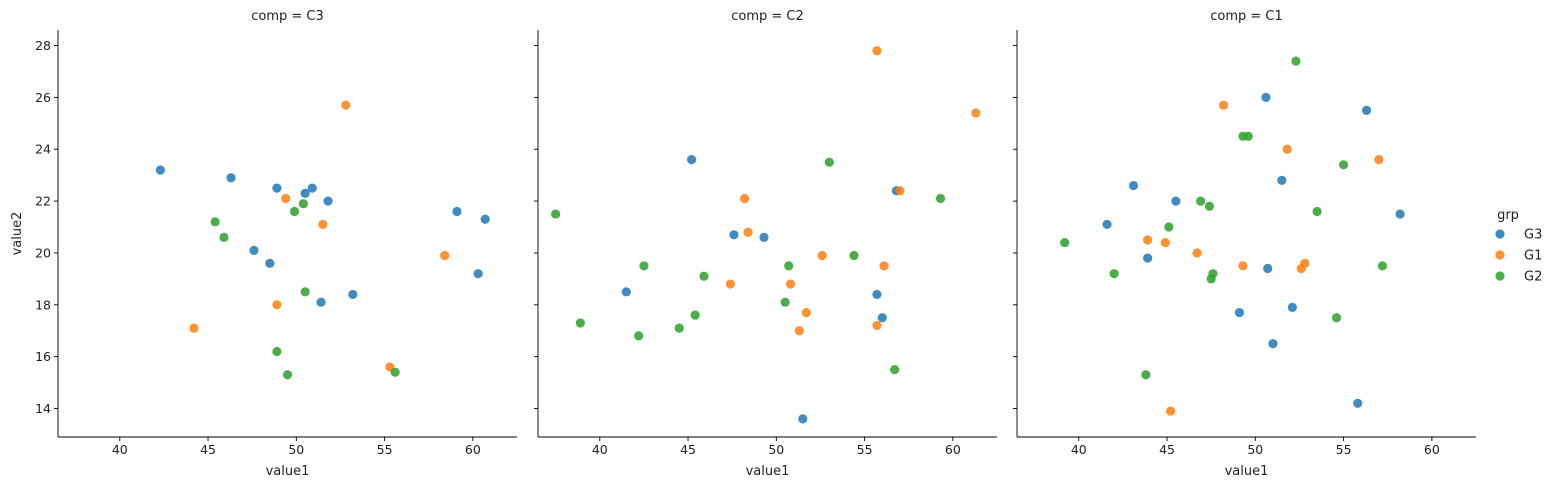  Describe the element at coordinates (1533, 235) in the screenshot. I see `legend-label-g3: G3` at that location.